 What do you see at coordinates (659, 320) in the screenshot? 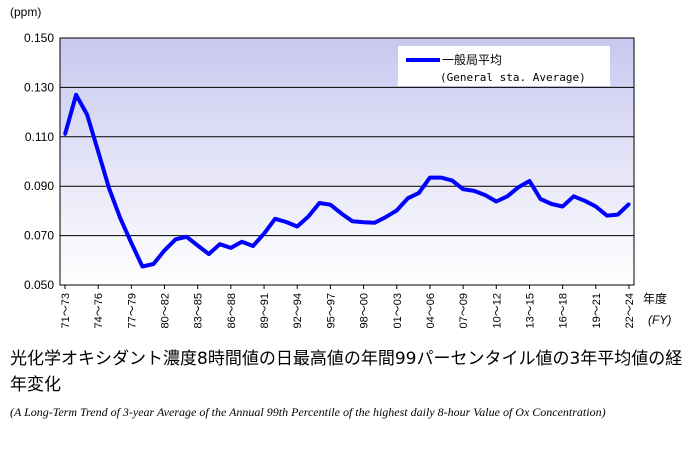
I see `x-axis-unit-en: (FY)` at bounding box center [659, 320].